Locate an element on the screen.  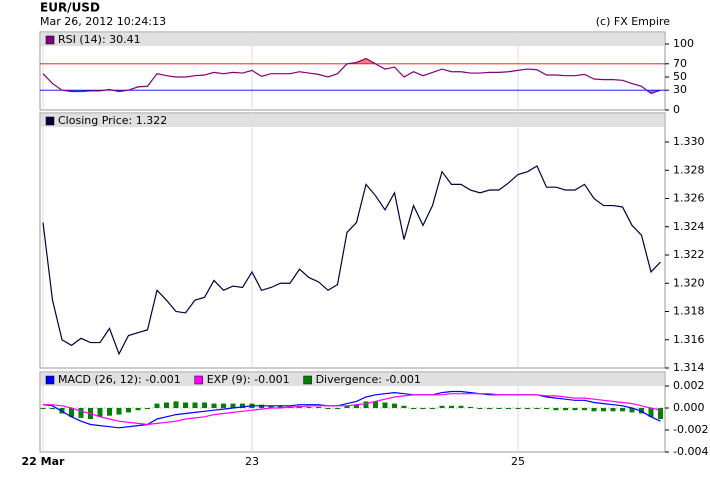
y-tick-label: 30 is located at coordinates (680, 89).